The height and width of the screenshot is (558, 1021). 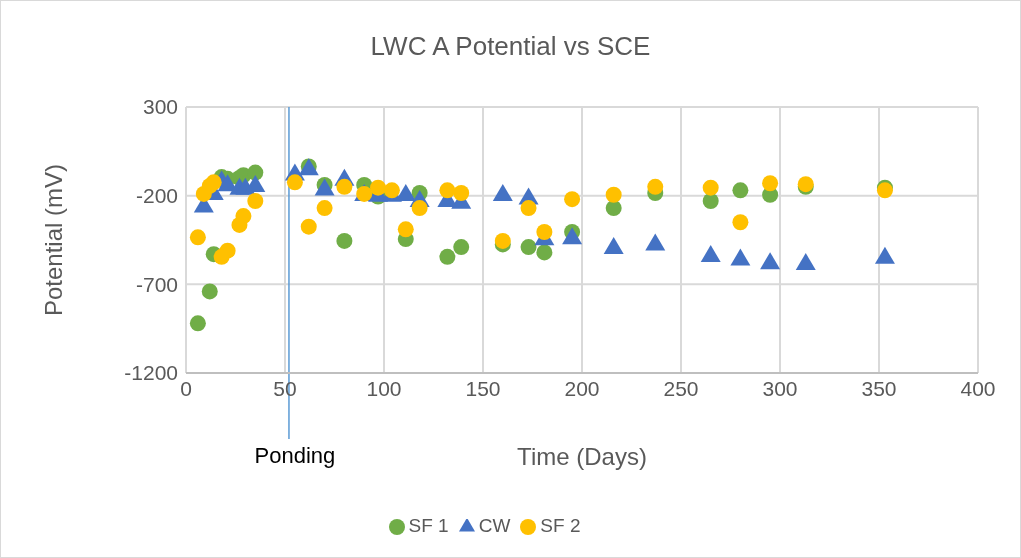 I want to click on y-tick-label: 300, so click(x=160, y=107).